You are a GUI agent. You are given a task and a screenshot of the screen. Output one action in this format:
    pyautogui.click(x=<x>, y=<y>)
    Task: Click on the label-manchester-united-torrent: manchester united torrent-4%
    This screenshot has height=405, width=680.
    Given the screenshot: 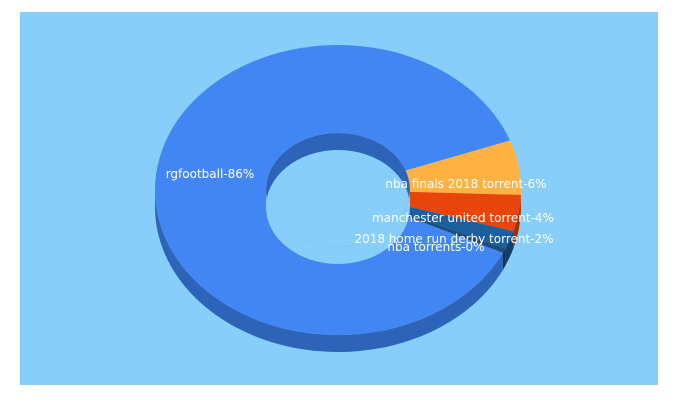 What is the action you would take?
    pyautogui.click(x=463, y=218)
    